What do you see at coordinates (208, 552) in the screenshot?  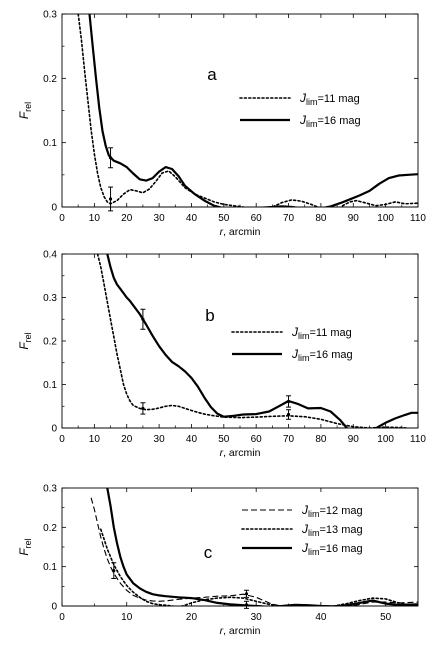 I see `panel-letter: c` at bounding box center [208, 552].